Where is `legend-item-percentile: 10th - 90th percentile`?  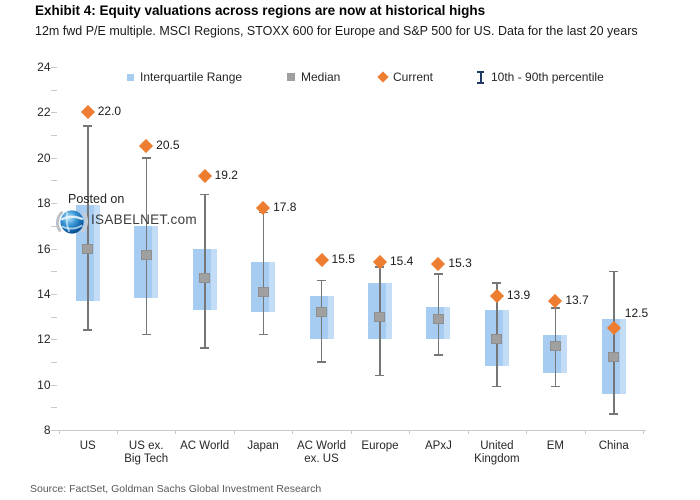 legend-item-percentile: 10th - 90th percentile is located at coordinates (540, 77).